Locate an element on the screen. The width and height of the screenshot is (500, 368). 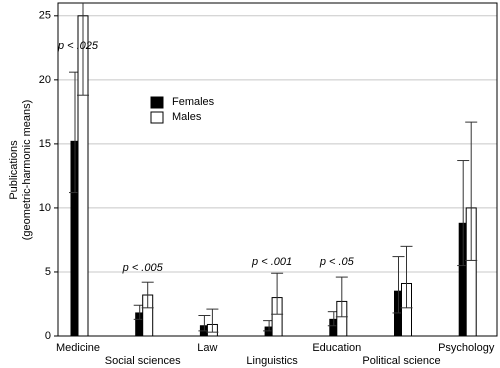
annotation: p < .05 is located at coordinates (337, 262).